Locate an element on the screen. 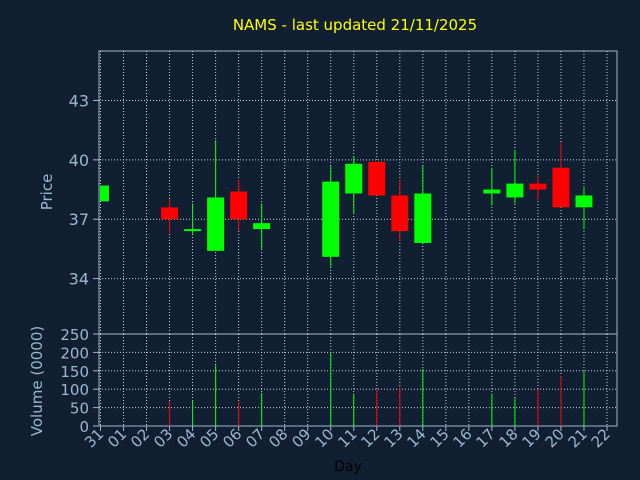 The width and height of the screenshot is (640, 480). price-y-tick-label: 43 is located at coordinates (79, 100).